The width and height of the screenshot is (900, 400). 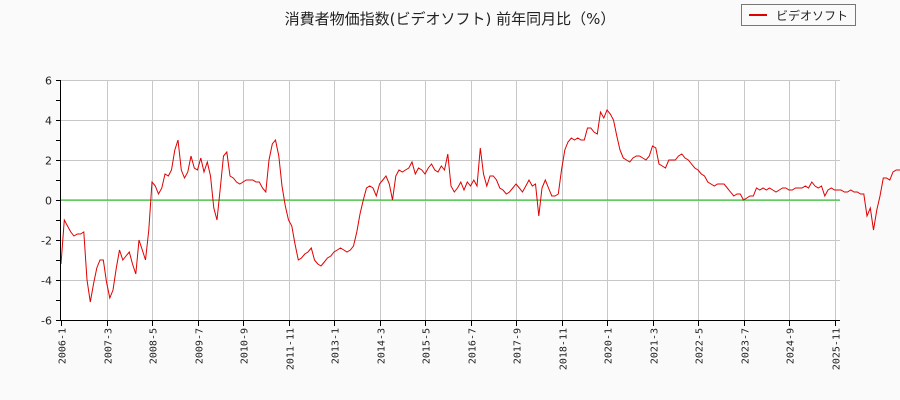 I want to click on svg-text: 2022-5, so click(x=700, y=346).